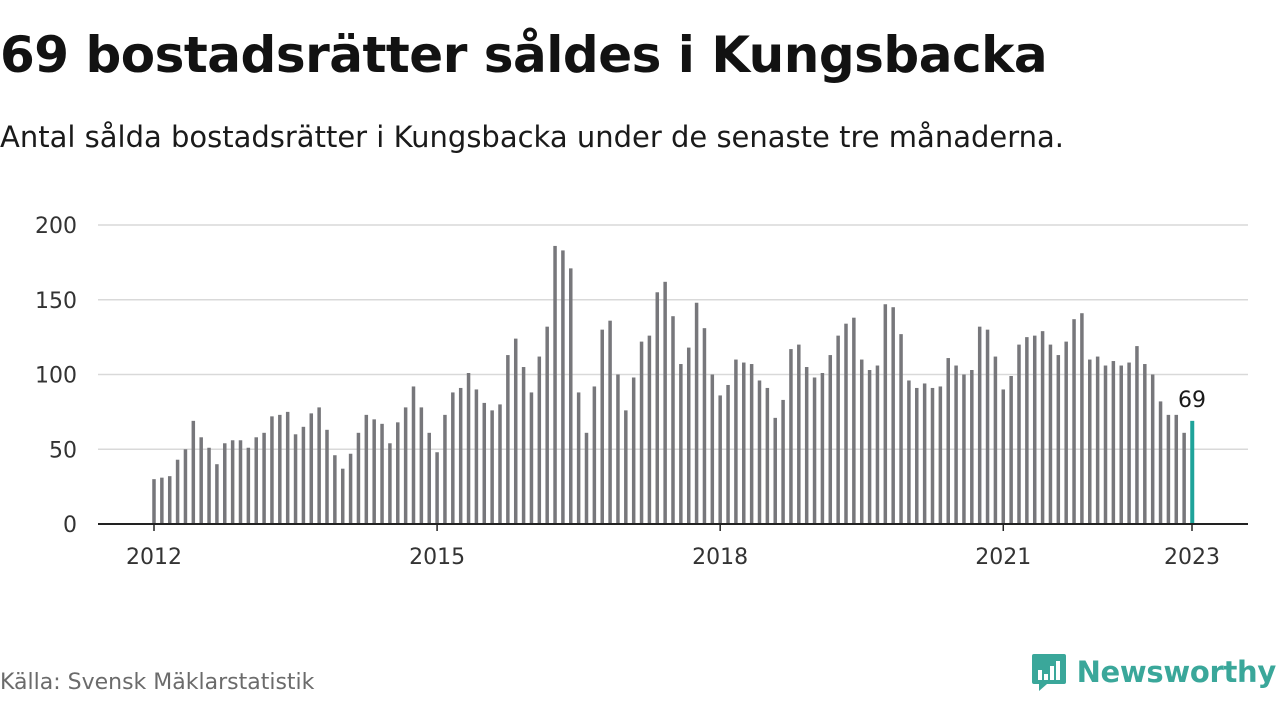  I want to click on annotations: 69, so click(1192, 400).